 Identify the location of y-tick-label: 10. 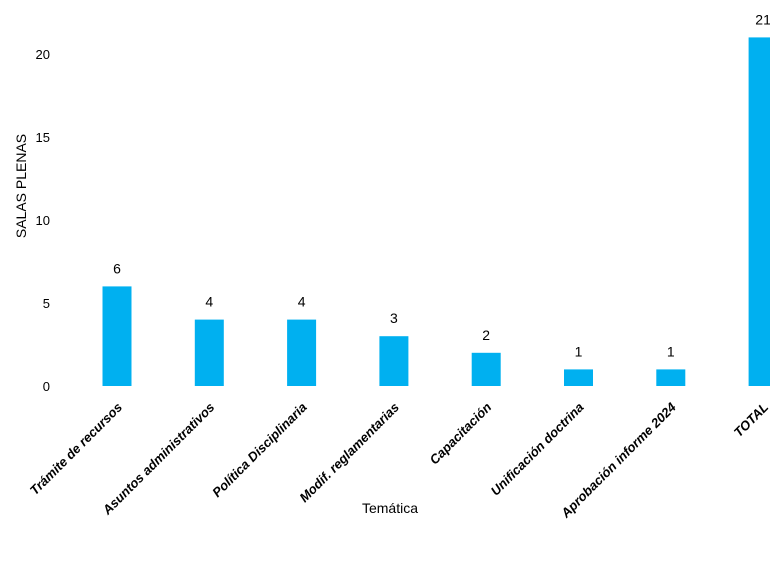
(43, 220).